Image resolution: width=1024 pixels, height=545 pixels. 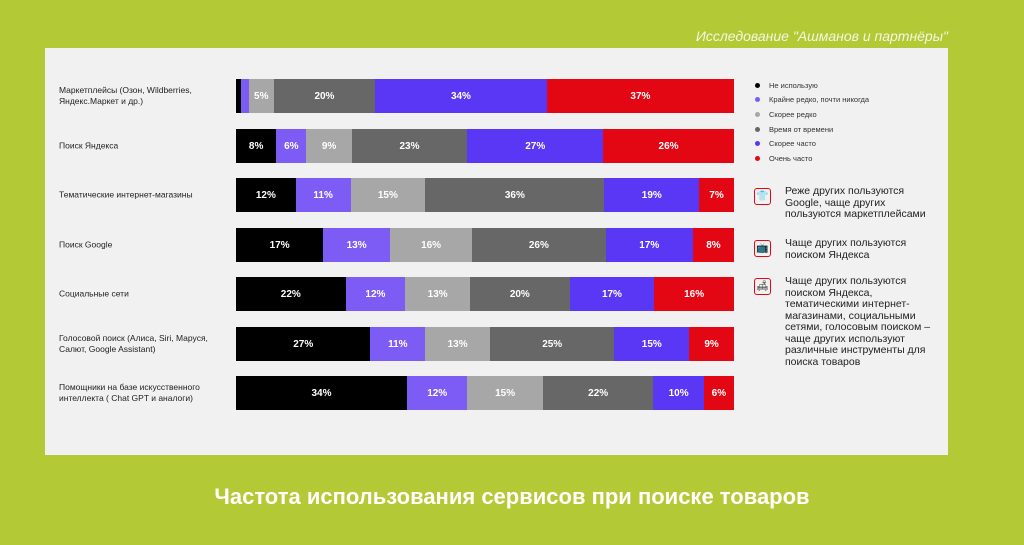 I want to click on insight-text: Чаще других пользуются поиском Яндекса, so click(x=846, y=249).